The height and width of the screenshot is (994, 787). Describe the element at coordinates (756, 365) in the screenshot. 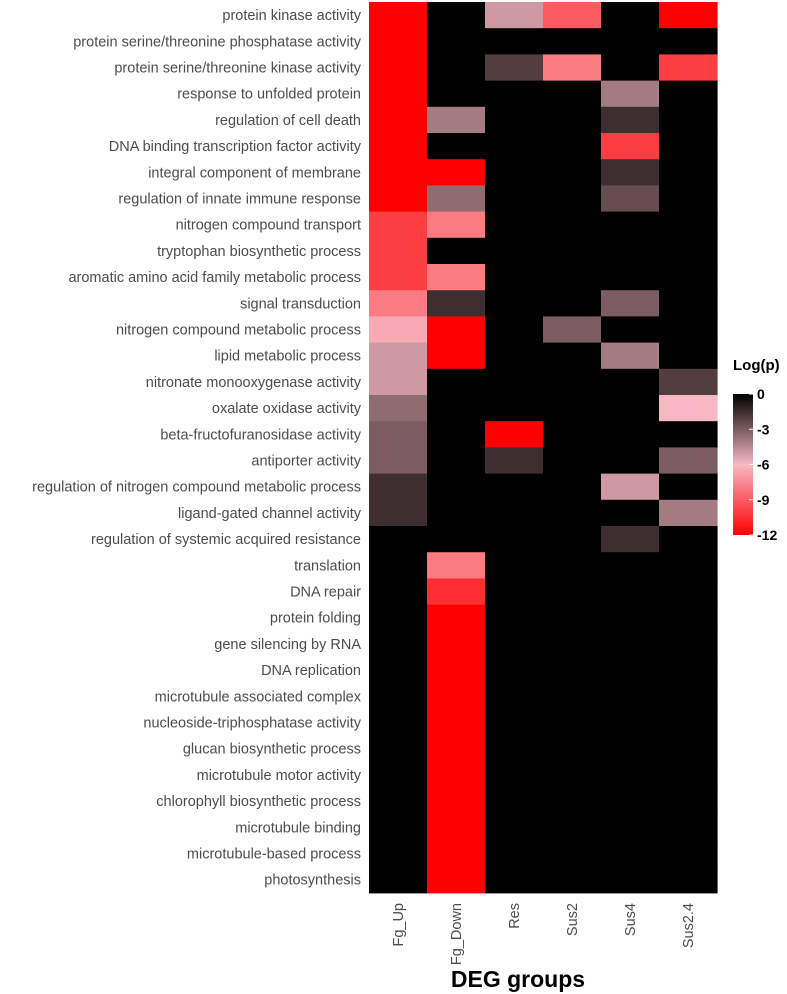

I see `legend-title: Log(p)` at that location.